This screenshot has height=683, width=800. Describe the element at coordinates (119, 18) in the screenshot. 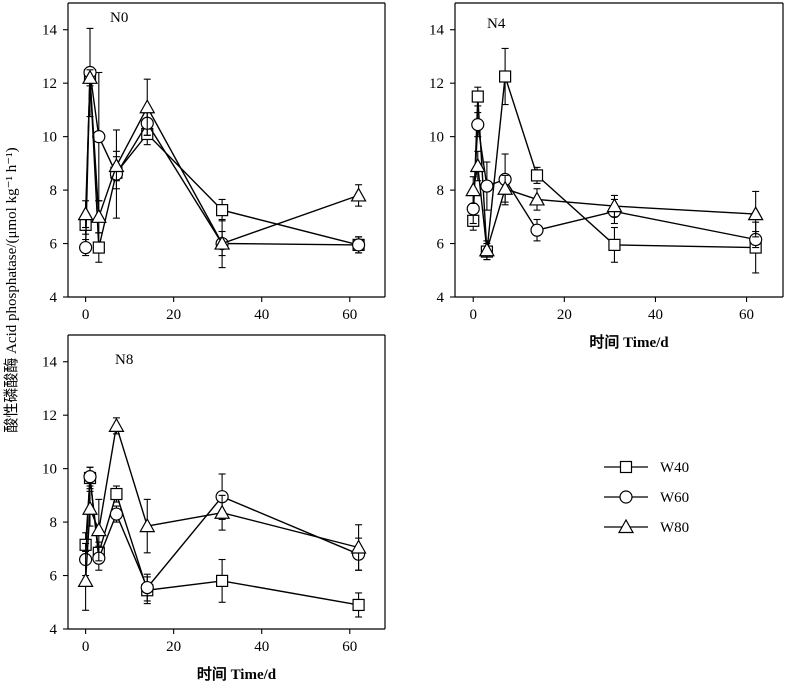

I see `panel-label: N0` at that location.